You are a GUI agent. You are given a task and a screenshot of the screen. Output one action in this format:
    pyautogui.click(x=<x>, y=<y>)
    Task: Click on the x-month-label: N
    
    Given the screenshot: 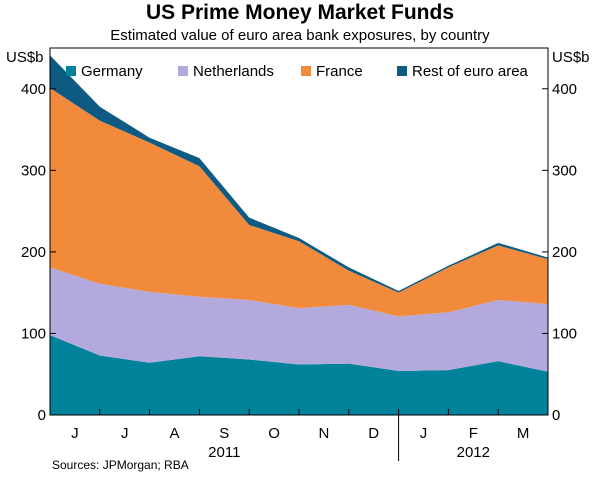 What is the action you would take?
    pyautogui.click(x=323, y=433)
    